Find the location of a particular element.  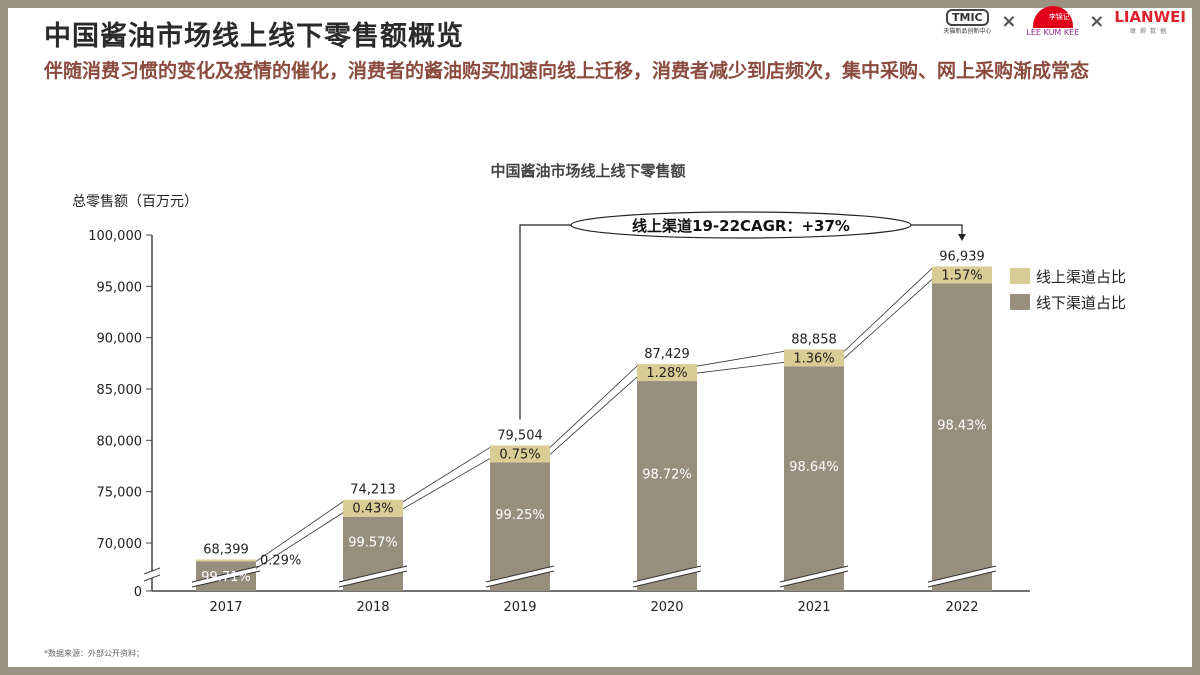

online-share-label: 0.43% is located at coordinates (372, 509).